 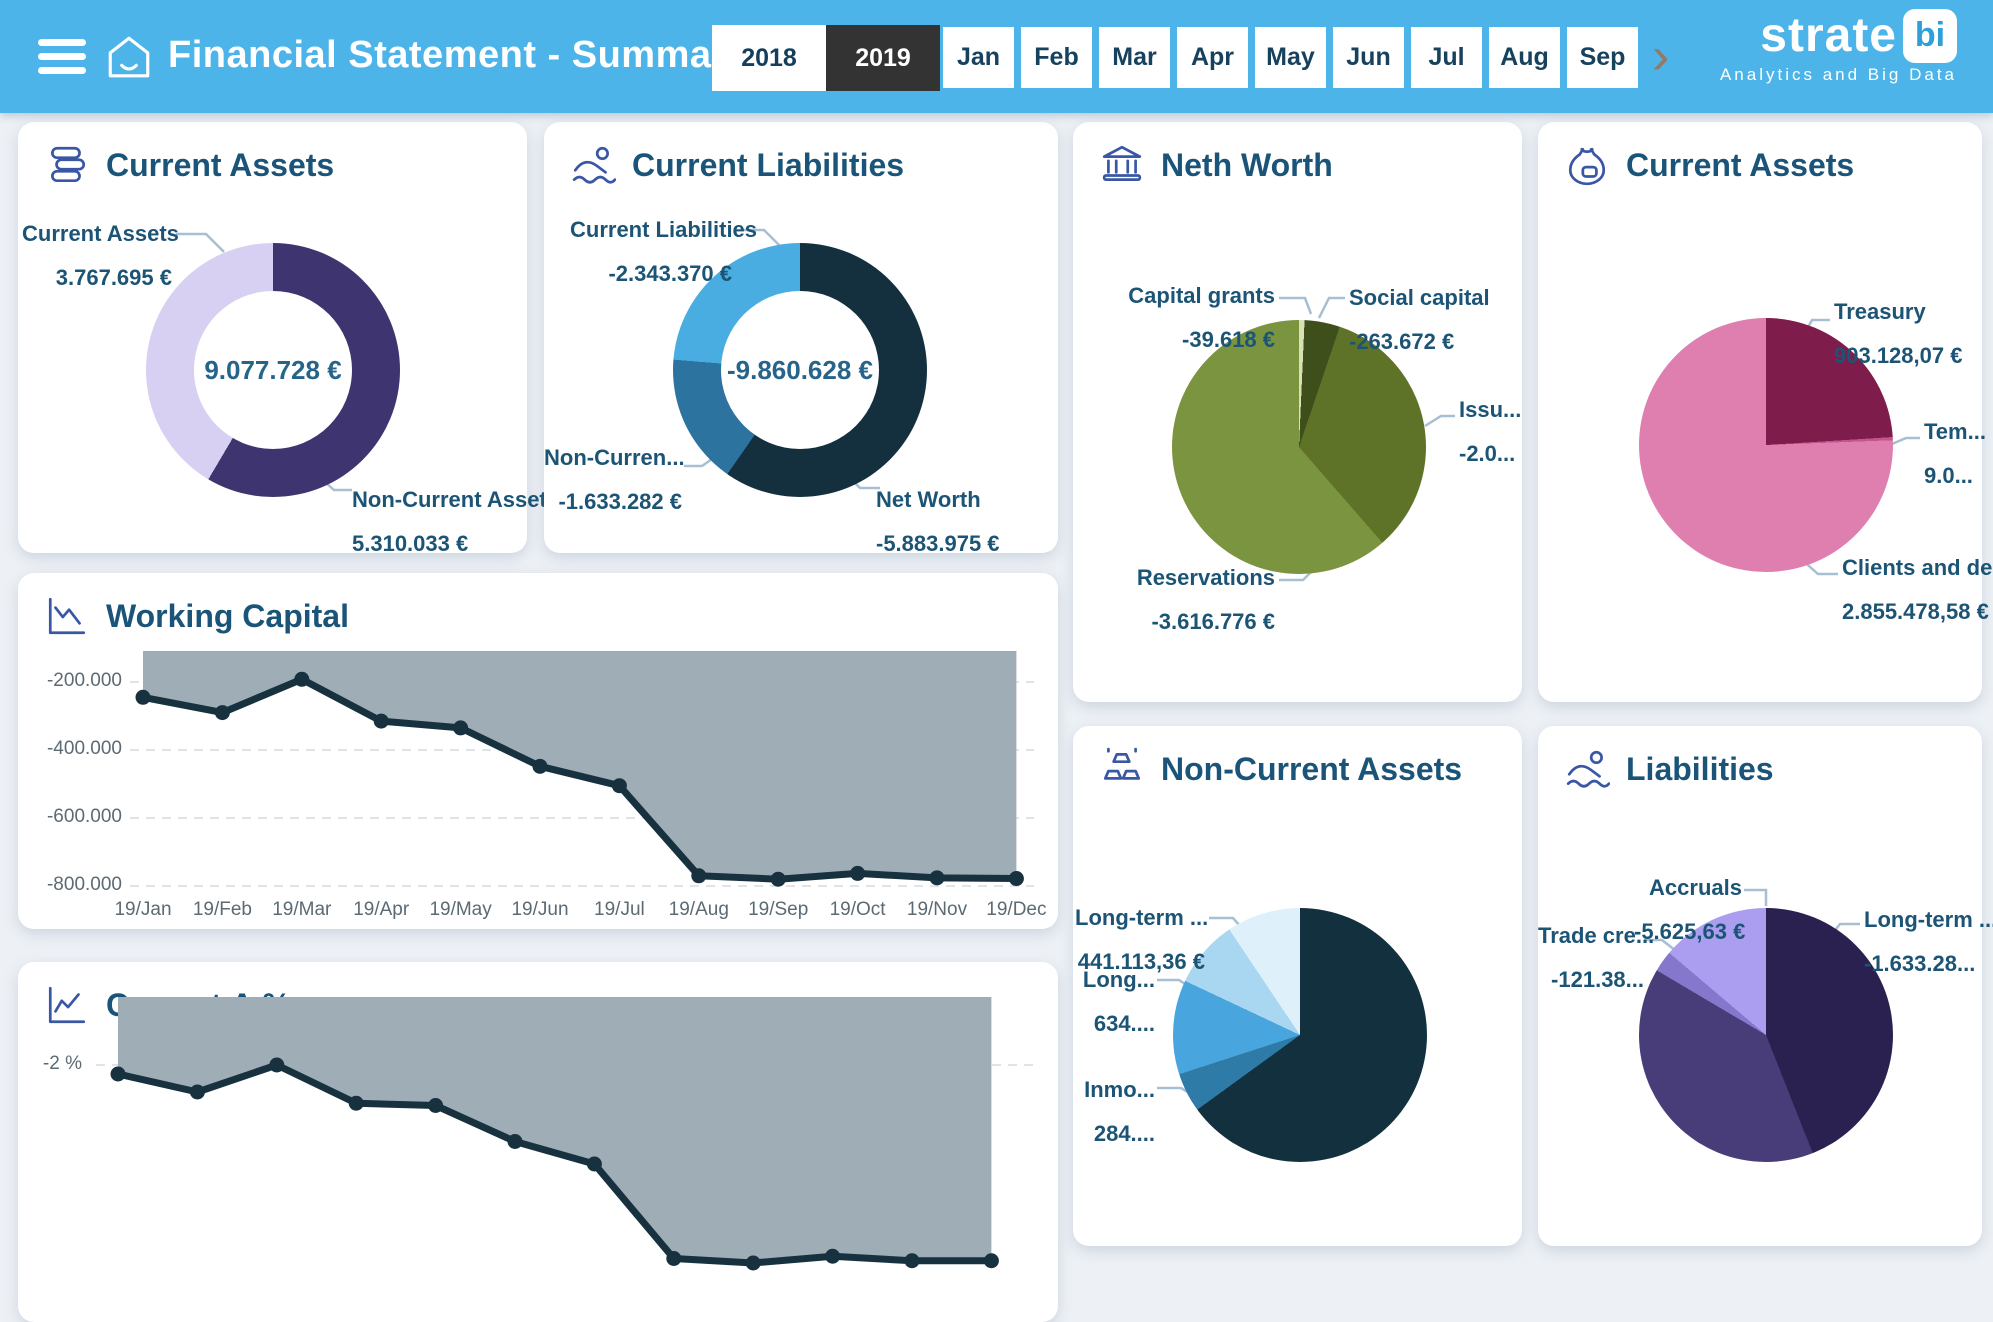 What do you see at coordinates (458, 55) in the screenshot?
I see `page-title: Financial Statement - Summary` at bounding box center [458, 55].